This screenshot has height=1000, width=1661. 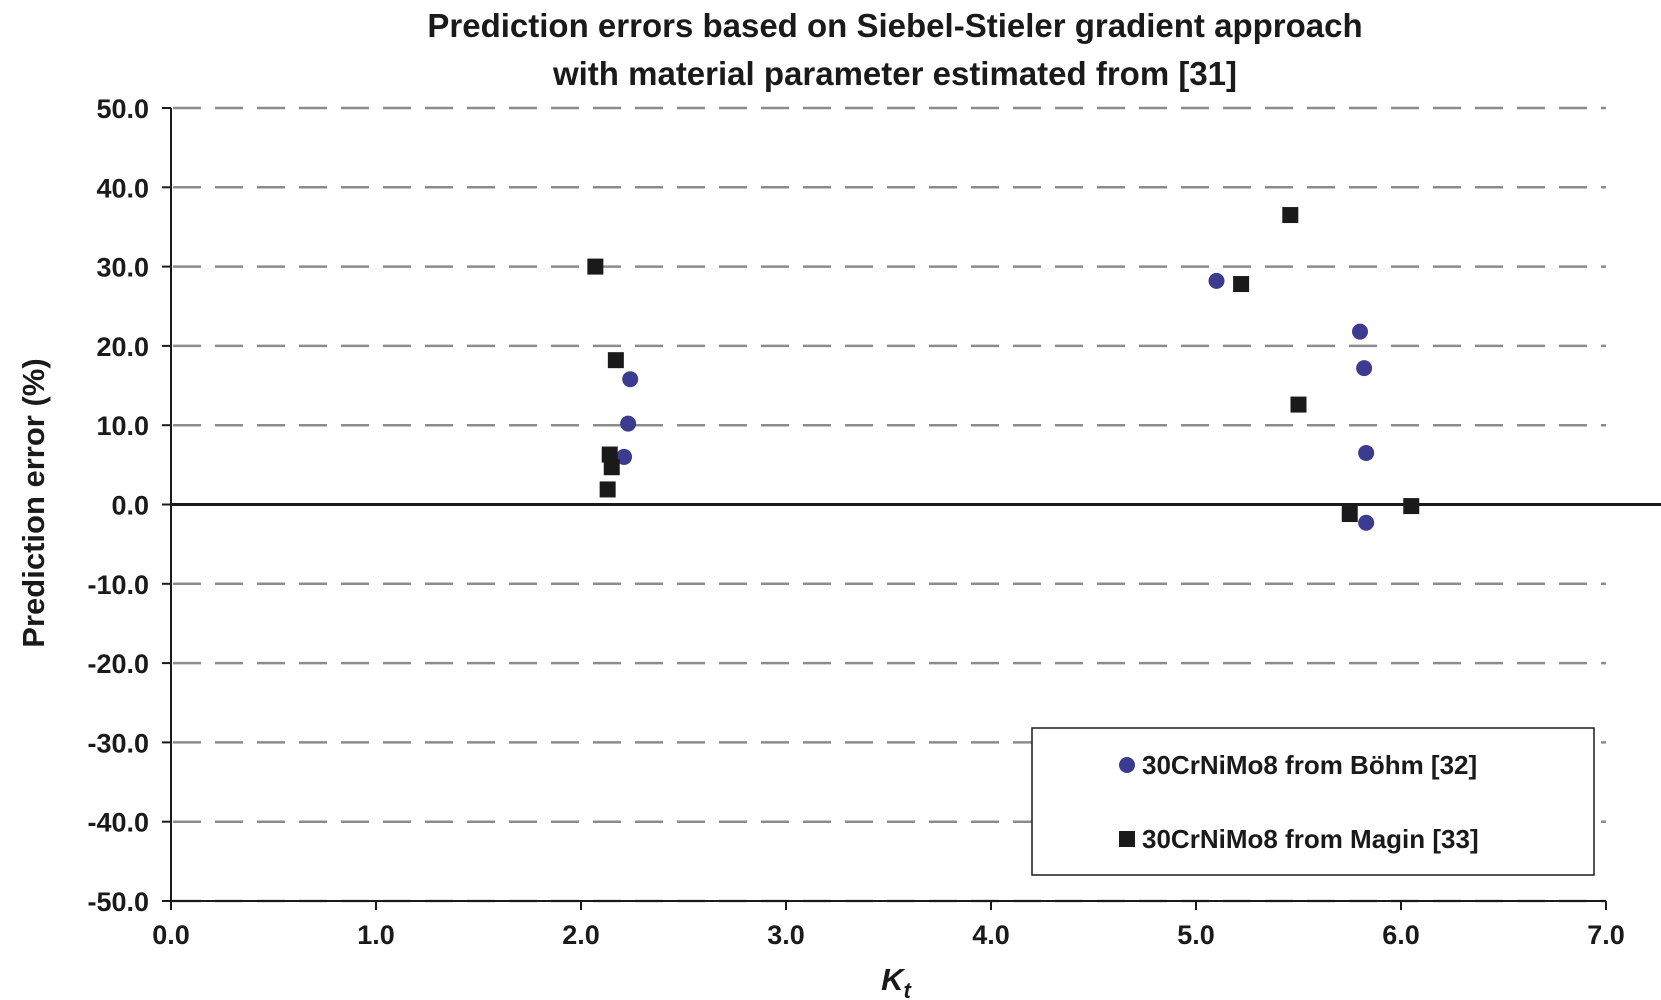 What do you see at coordinates (581, 935) in the screenshot?
I see `x-tick-label: 2.0` at bounding box center [581, 935].